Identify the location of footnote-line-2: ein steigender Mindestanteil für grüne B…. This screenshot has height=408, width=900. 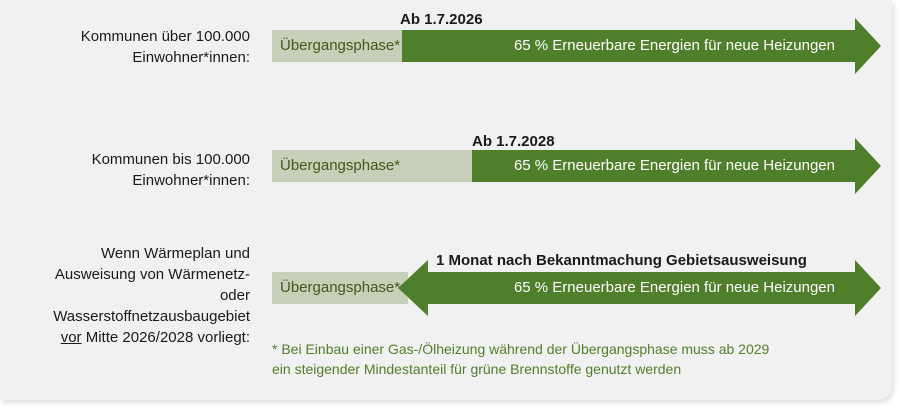
(477, 369).